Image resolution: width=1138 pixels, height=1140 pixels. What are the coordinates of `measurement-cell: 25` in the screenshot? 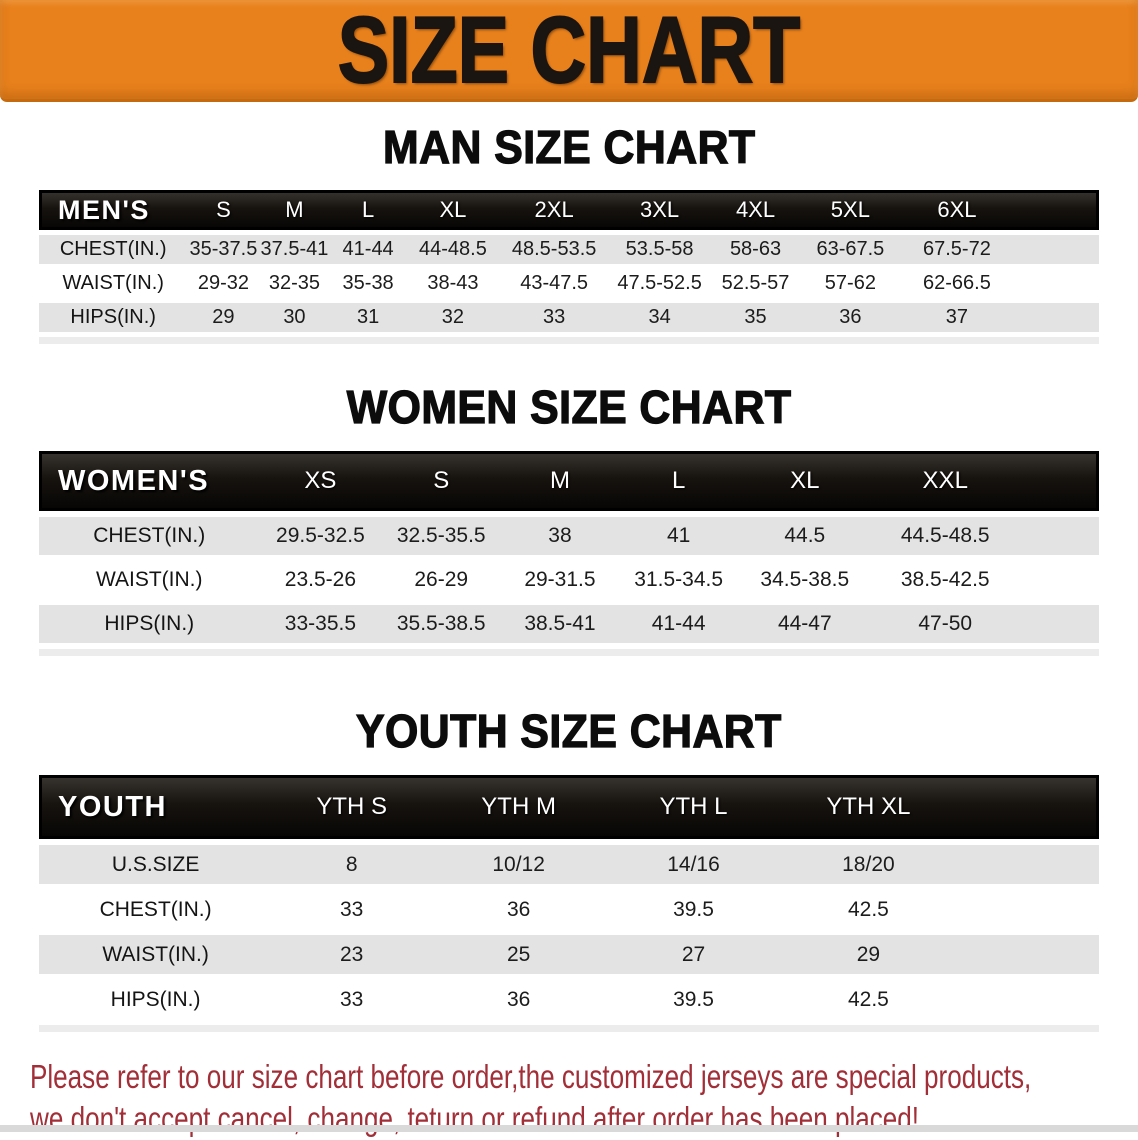 It's located at (518, 954).